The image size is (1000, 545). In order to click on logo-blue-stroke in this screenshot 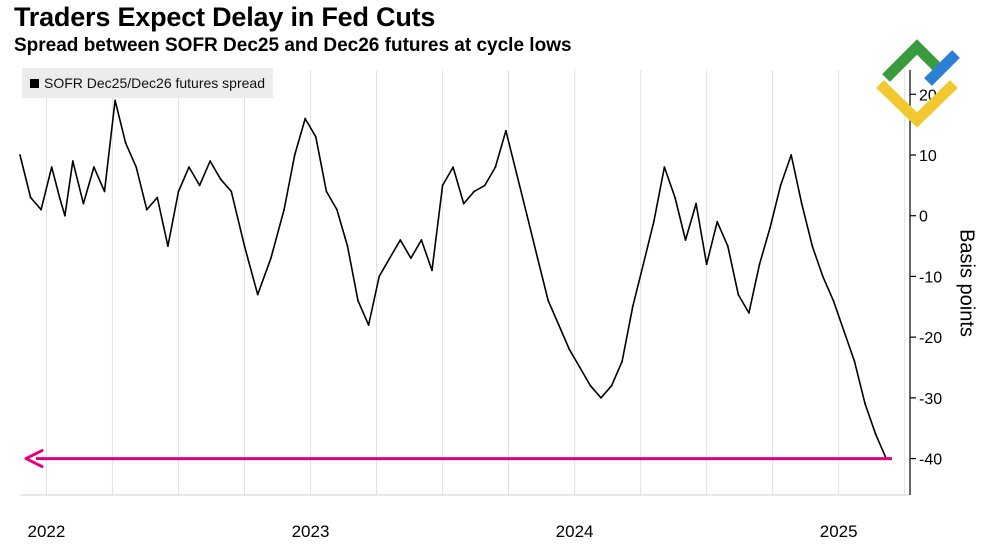, I will do `click(942, 68)`.